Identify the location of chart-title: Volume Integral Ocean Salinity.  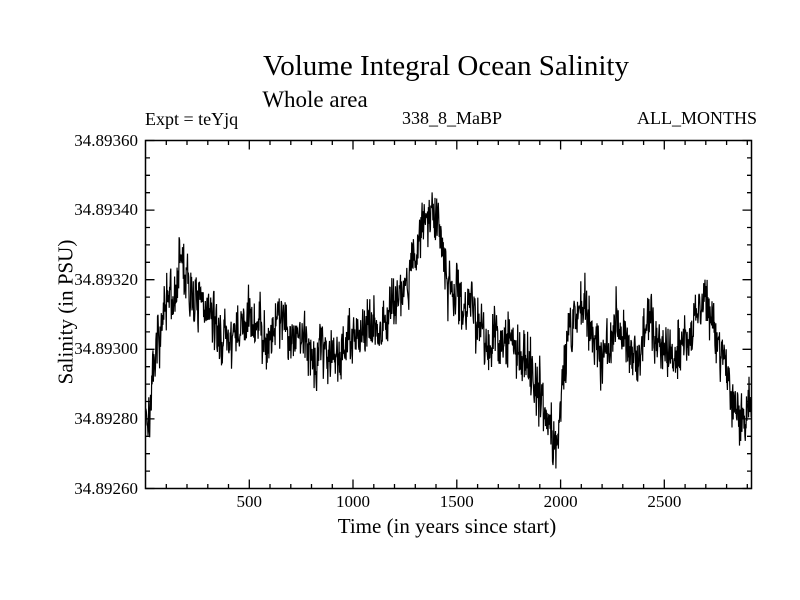
(446, 66).